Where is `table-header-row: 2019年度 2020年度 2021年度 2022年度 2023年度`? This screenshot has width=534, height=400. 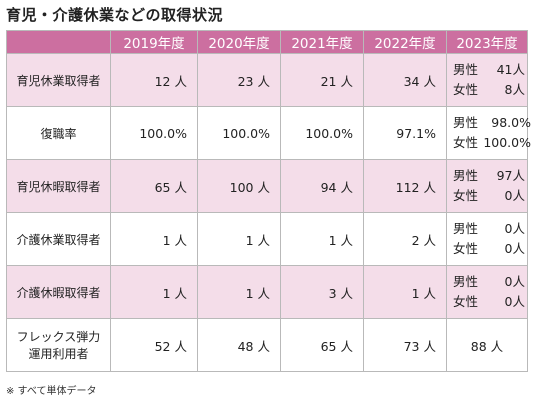 table-header-row: 2019年度 2020年度 2021年度 2022年度 2023年度 is located at coordinates (267, 42).